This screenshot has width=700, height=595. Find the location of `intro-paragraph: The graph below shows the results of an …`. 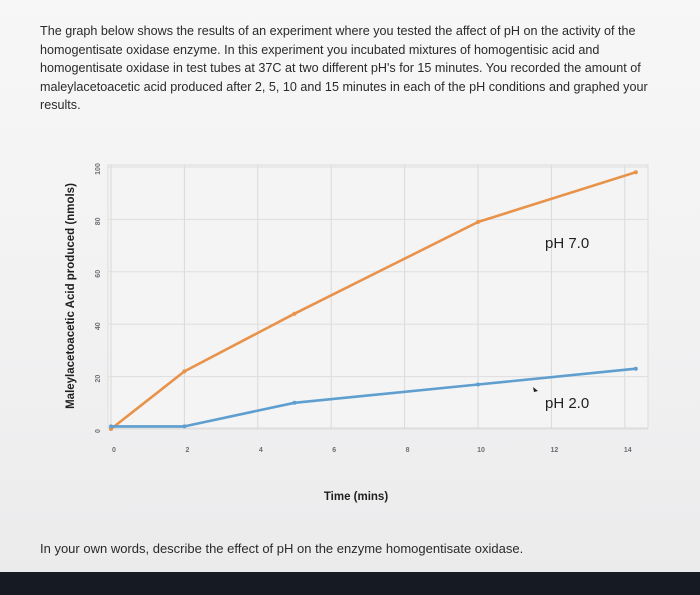

intro-paragraph: The graph below shows the results of an … is located at coordinates (344, 68).